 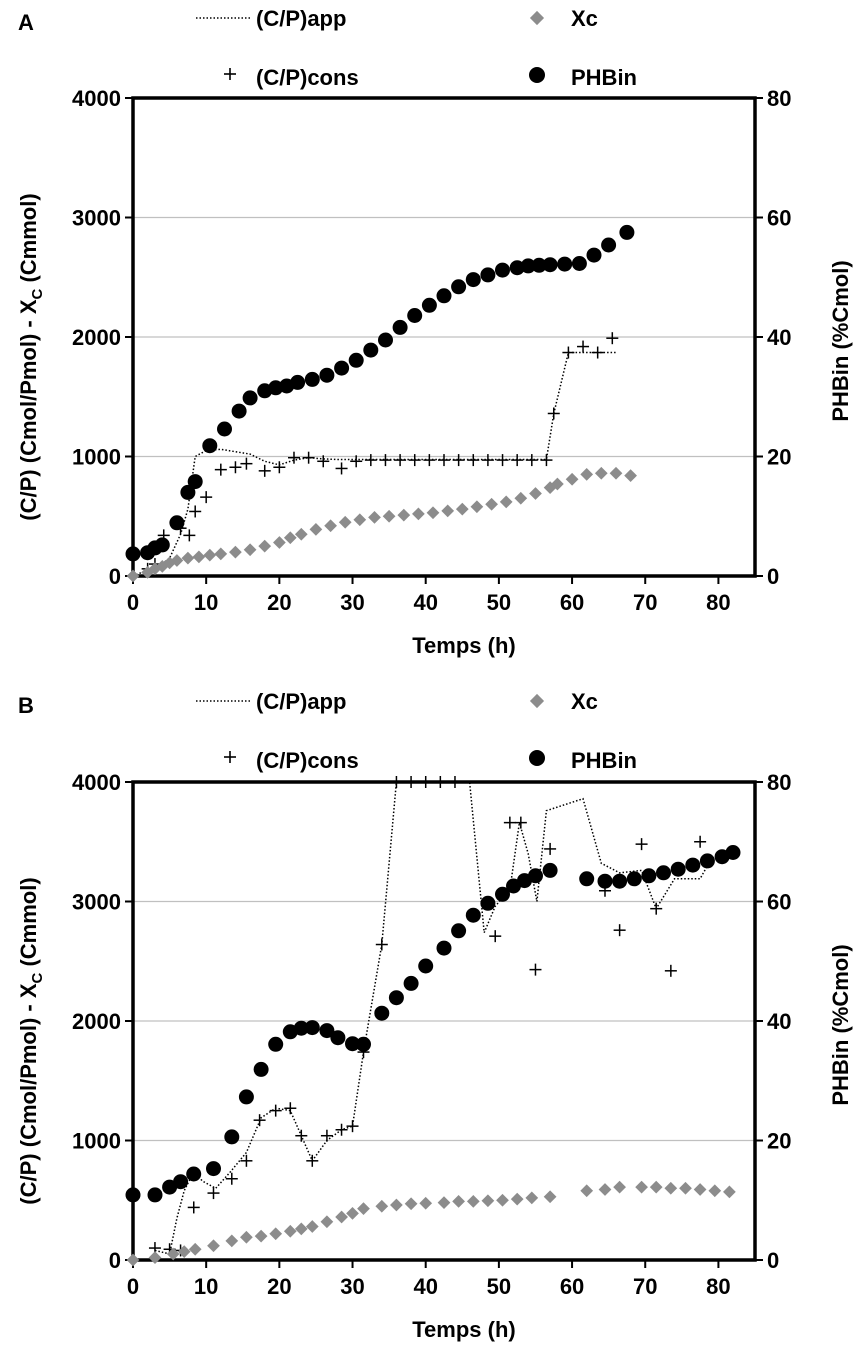 I want to click on legend: (C/P)app Xc (C/P)cons PHBin, so click(x=416, y=48).